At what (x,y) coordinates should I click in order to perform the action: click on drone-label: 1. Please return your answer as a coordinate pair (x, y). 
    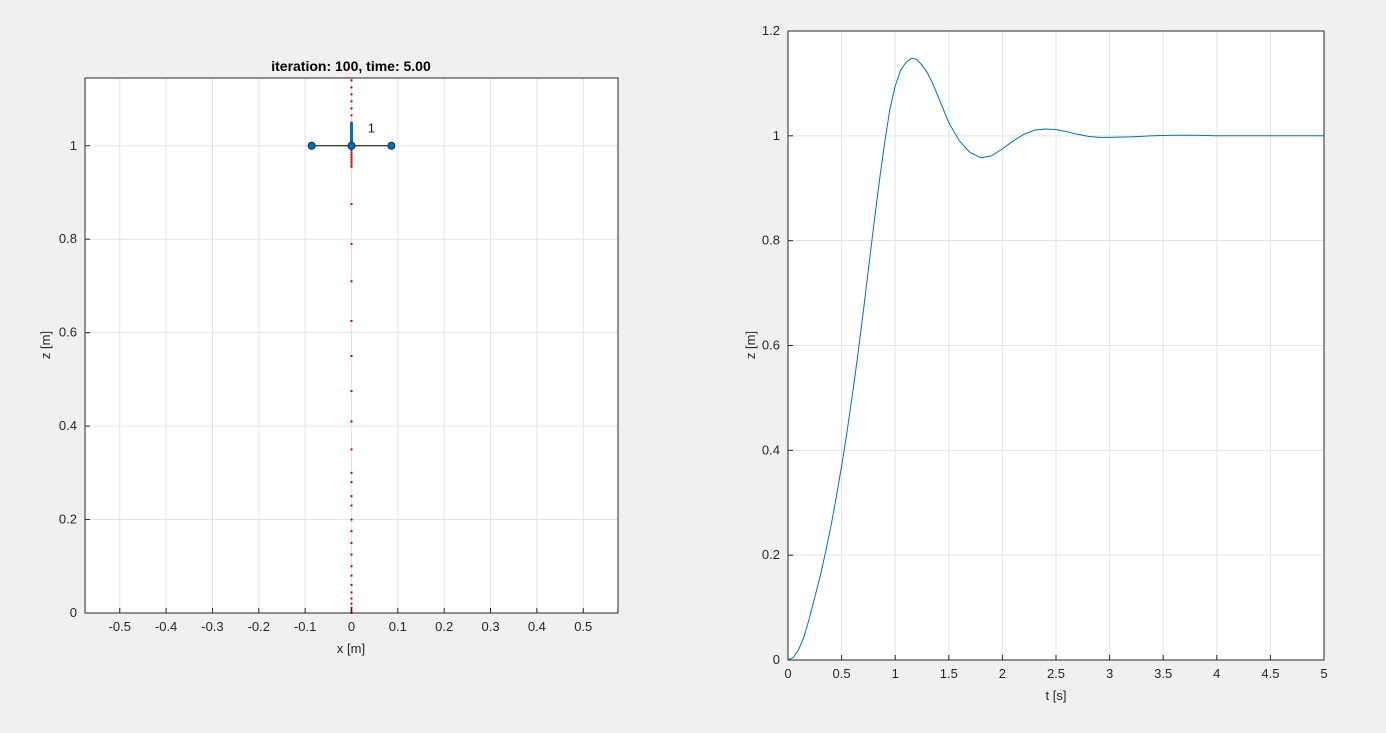
    Looking at the image, I should click on (371, 128).